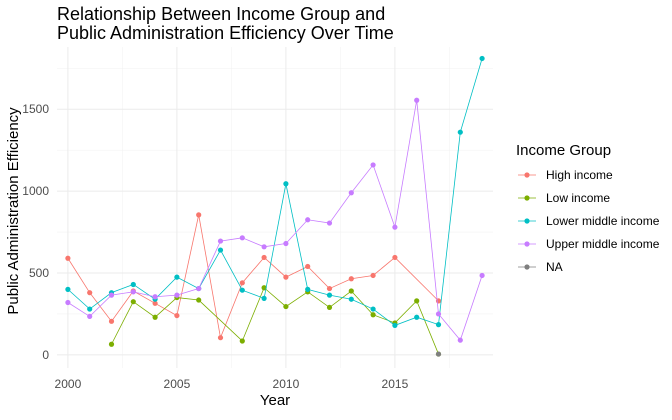 Image resolution: width=672 pixels, height=420 pixels. Describe the element at coordinates (35, 109) in the screenshot. I see `y-tick-label: 1500` at that location.